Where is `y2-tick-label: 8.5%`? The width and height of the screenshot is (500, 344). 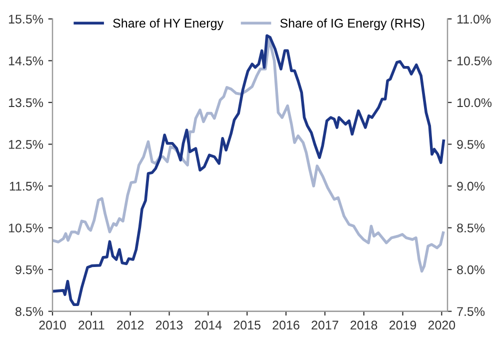
y2-tick-label: 8.5% is located at coordinates (471, 228).